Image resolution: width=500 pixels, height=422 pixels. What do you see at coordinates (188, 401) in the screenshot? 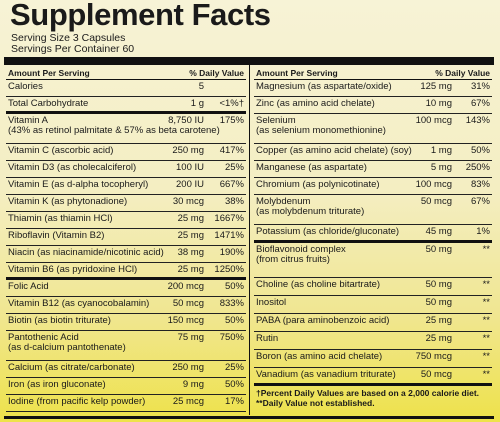
I see `nutrient-amount: 25 mcg` at bounding box center [188, 401].